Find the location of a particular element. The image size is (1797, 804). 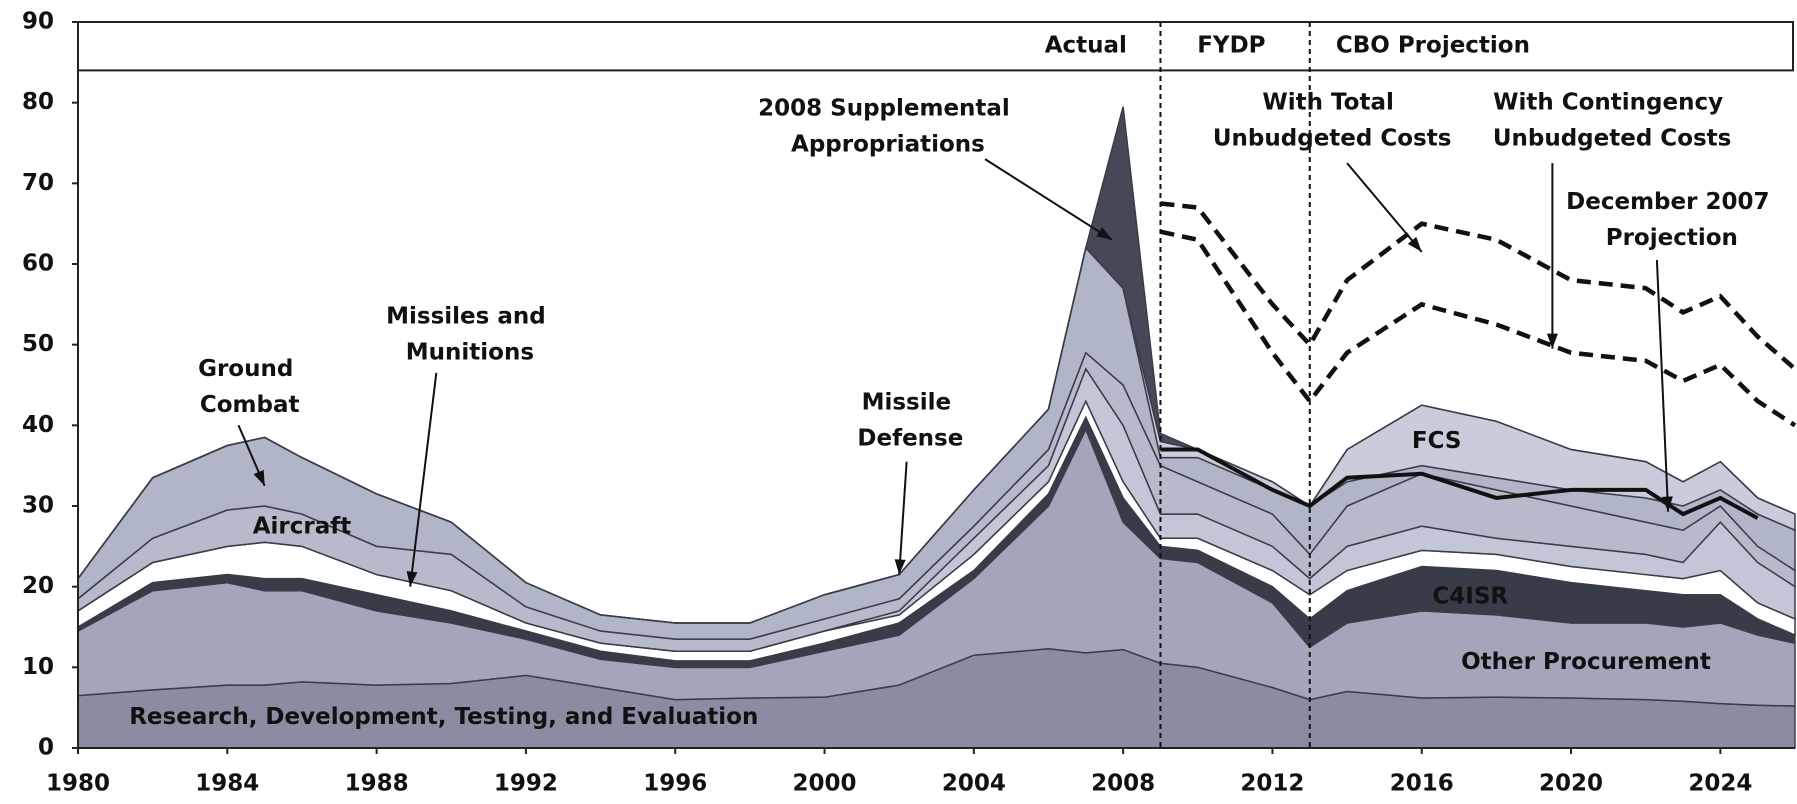

y-tick-label: 0 is located at coordinates (46, 748).